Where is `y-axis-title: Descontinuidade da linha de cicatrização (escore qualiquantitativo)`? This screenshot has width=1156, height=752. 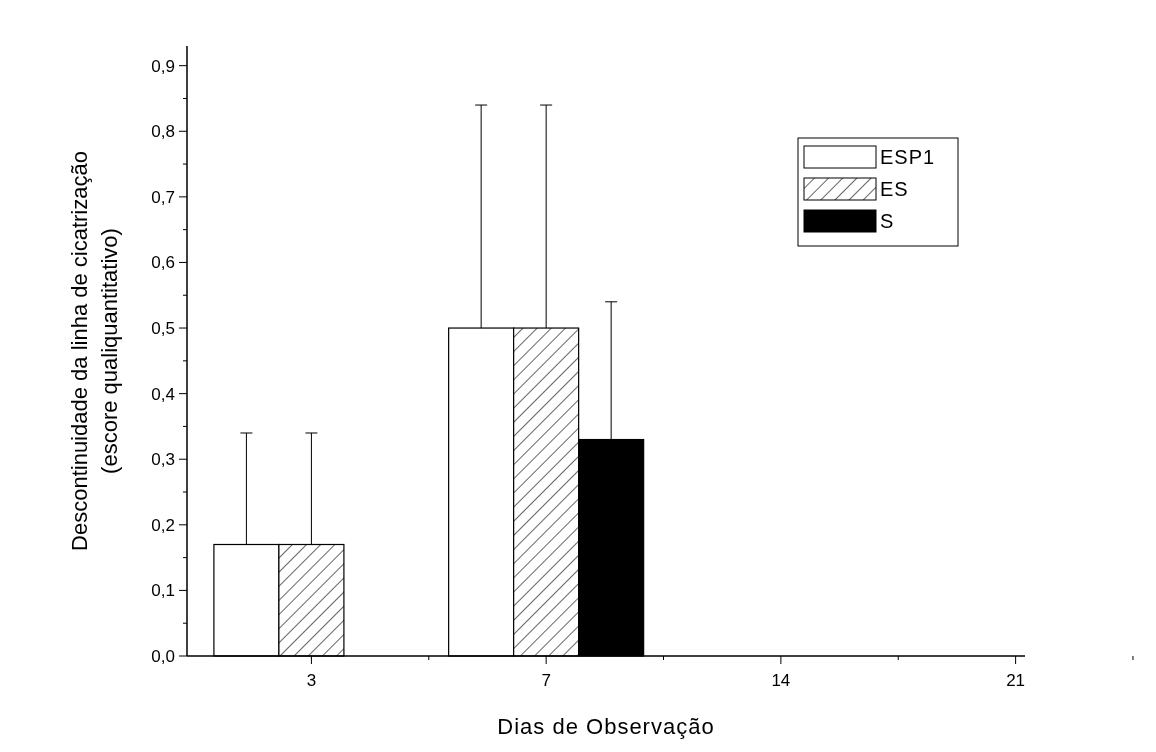
y-axis-title: Descontinuidade da linha de cicatrização (escore qualiquantitativo) is located at coordinates (94, 351).